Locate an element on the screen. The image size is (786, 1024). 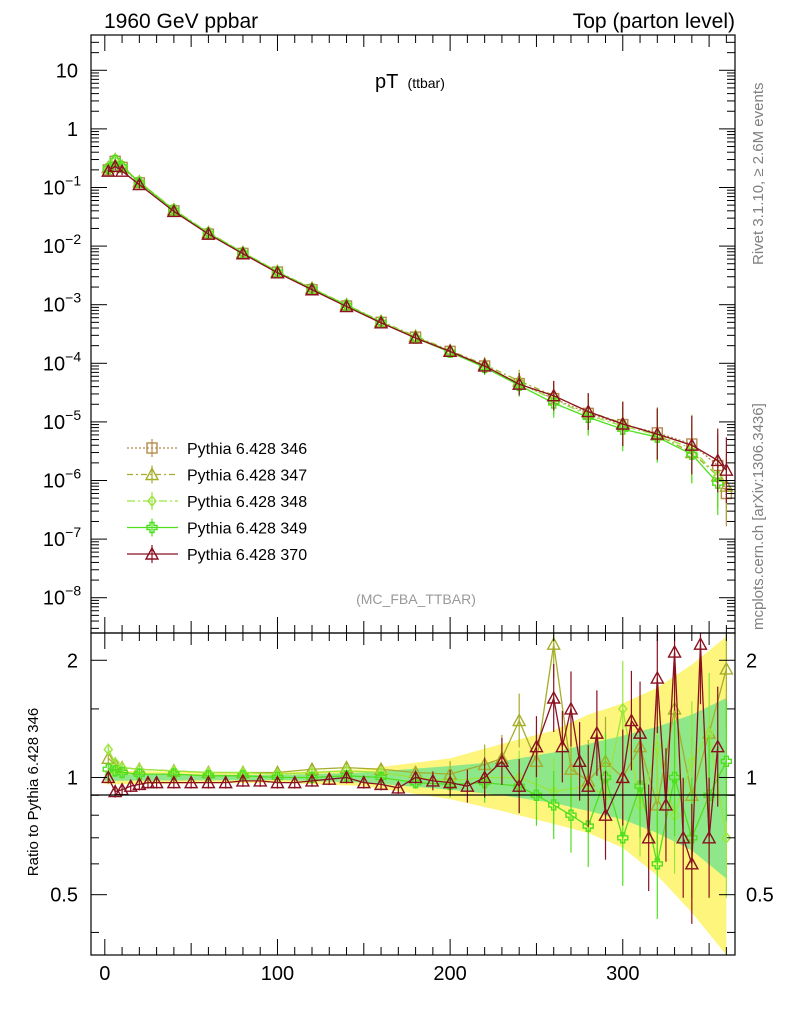
ratio-y-tick-label-right: 2 is located at coordinates (751, 661).